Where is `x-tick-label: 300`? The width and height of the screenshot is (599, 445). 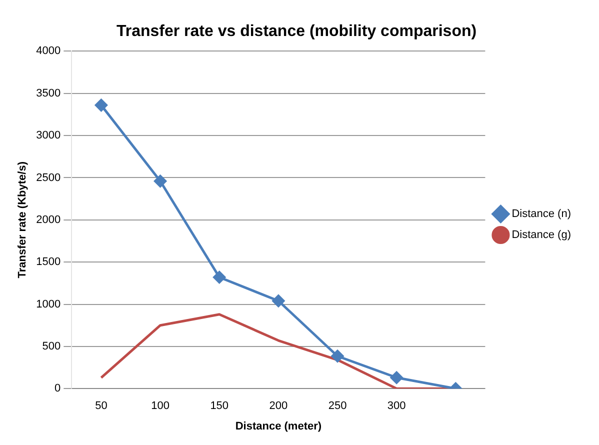 x-tick-label: 300 is located at coordinates (396, 406).